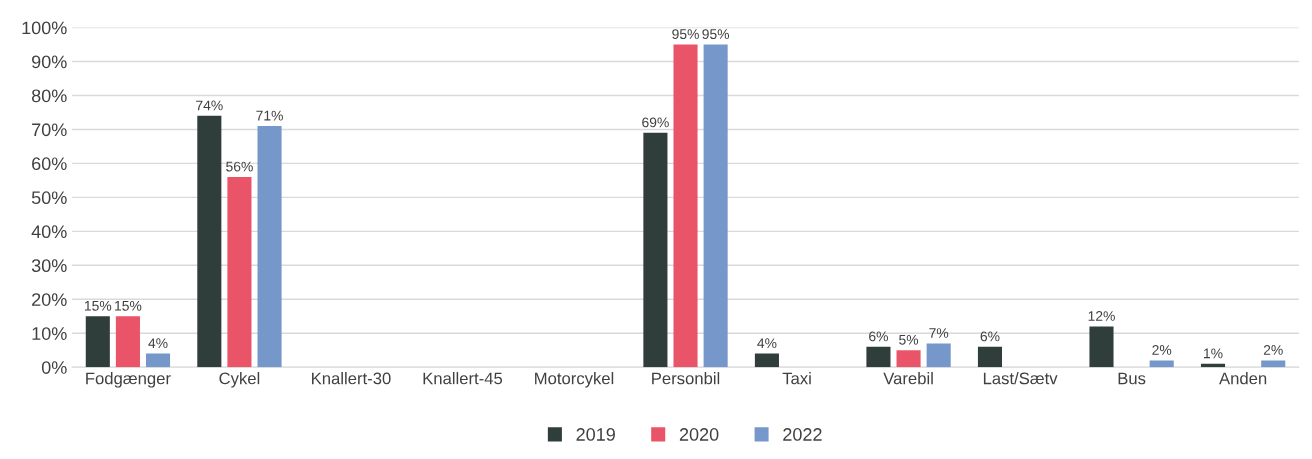 Image resolution: width=1312 pixels, height=459 pixels. Describe the element at coordinates (574, 380) in the screenshot. I see `x-tick-label: Motorcykel` at that location.